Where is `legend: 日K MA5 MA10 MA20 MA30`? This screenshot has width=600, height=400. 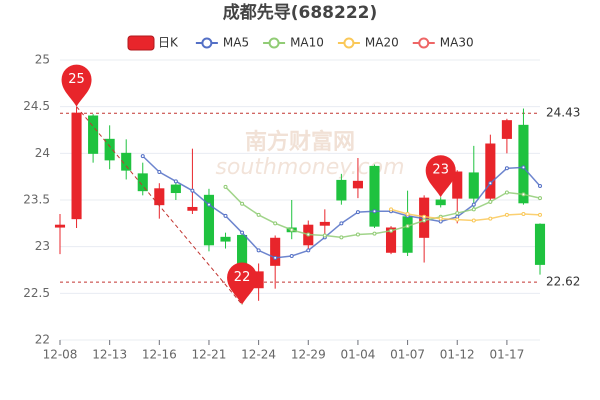 legend: 日K MA5 MA10 MA20 MA30 is located at coordinates (300, 43).